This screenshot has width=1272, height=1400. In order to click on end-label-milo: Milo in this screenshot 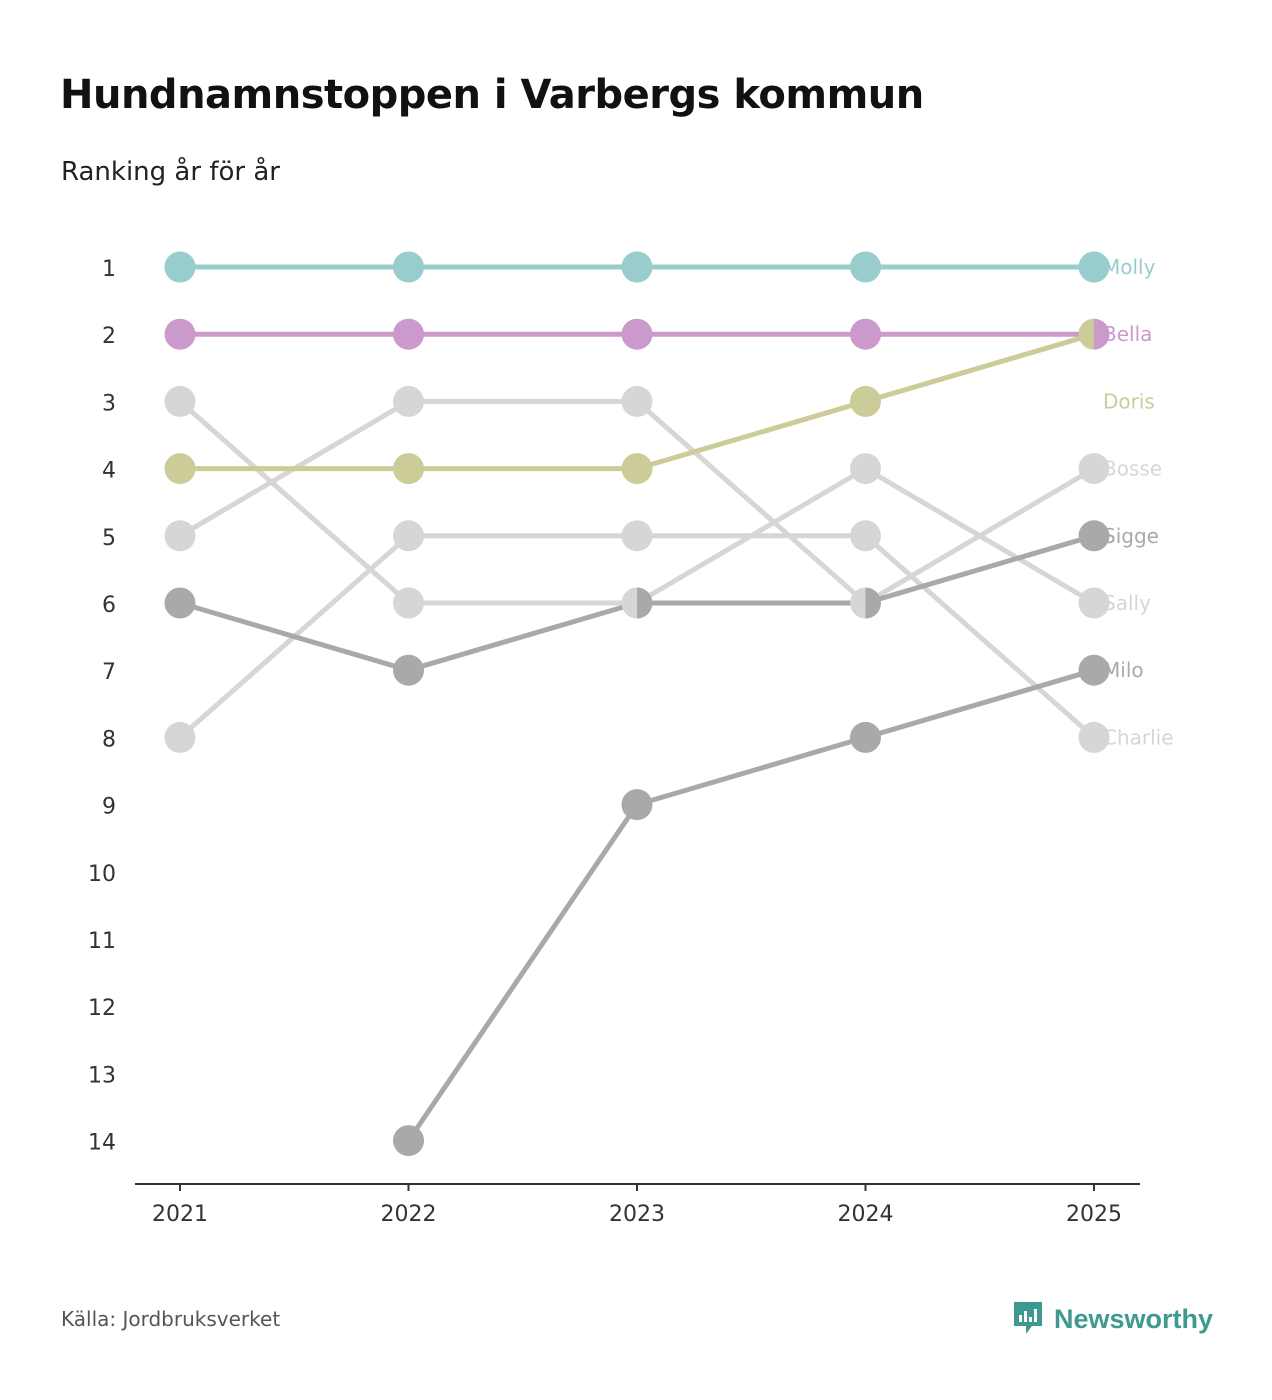, I will do `click(1123, 670)`.